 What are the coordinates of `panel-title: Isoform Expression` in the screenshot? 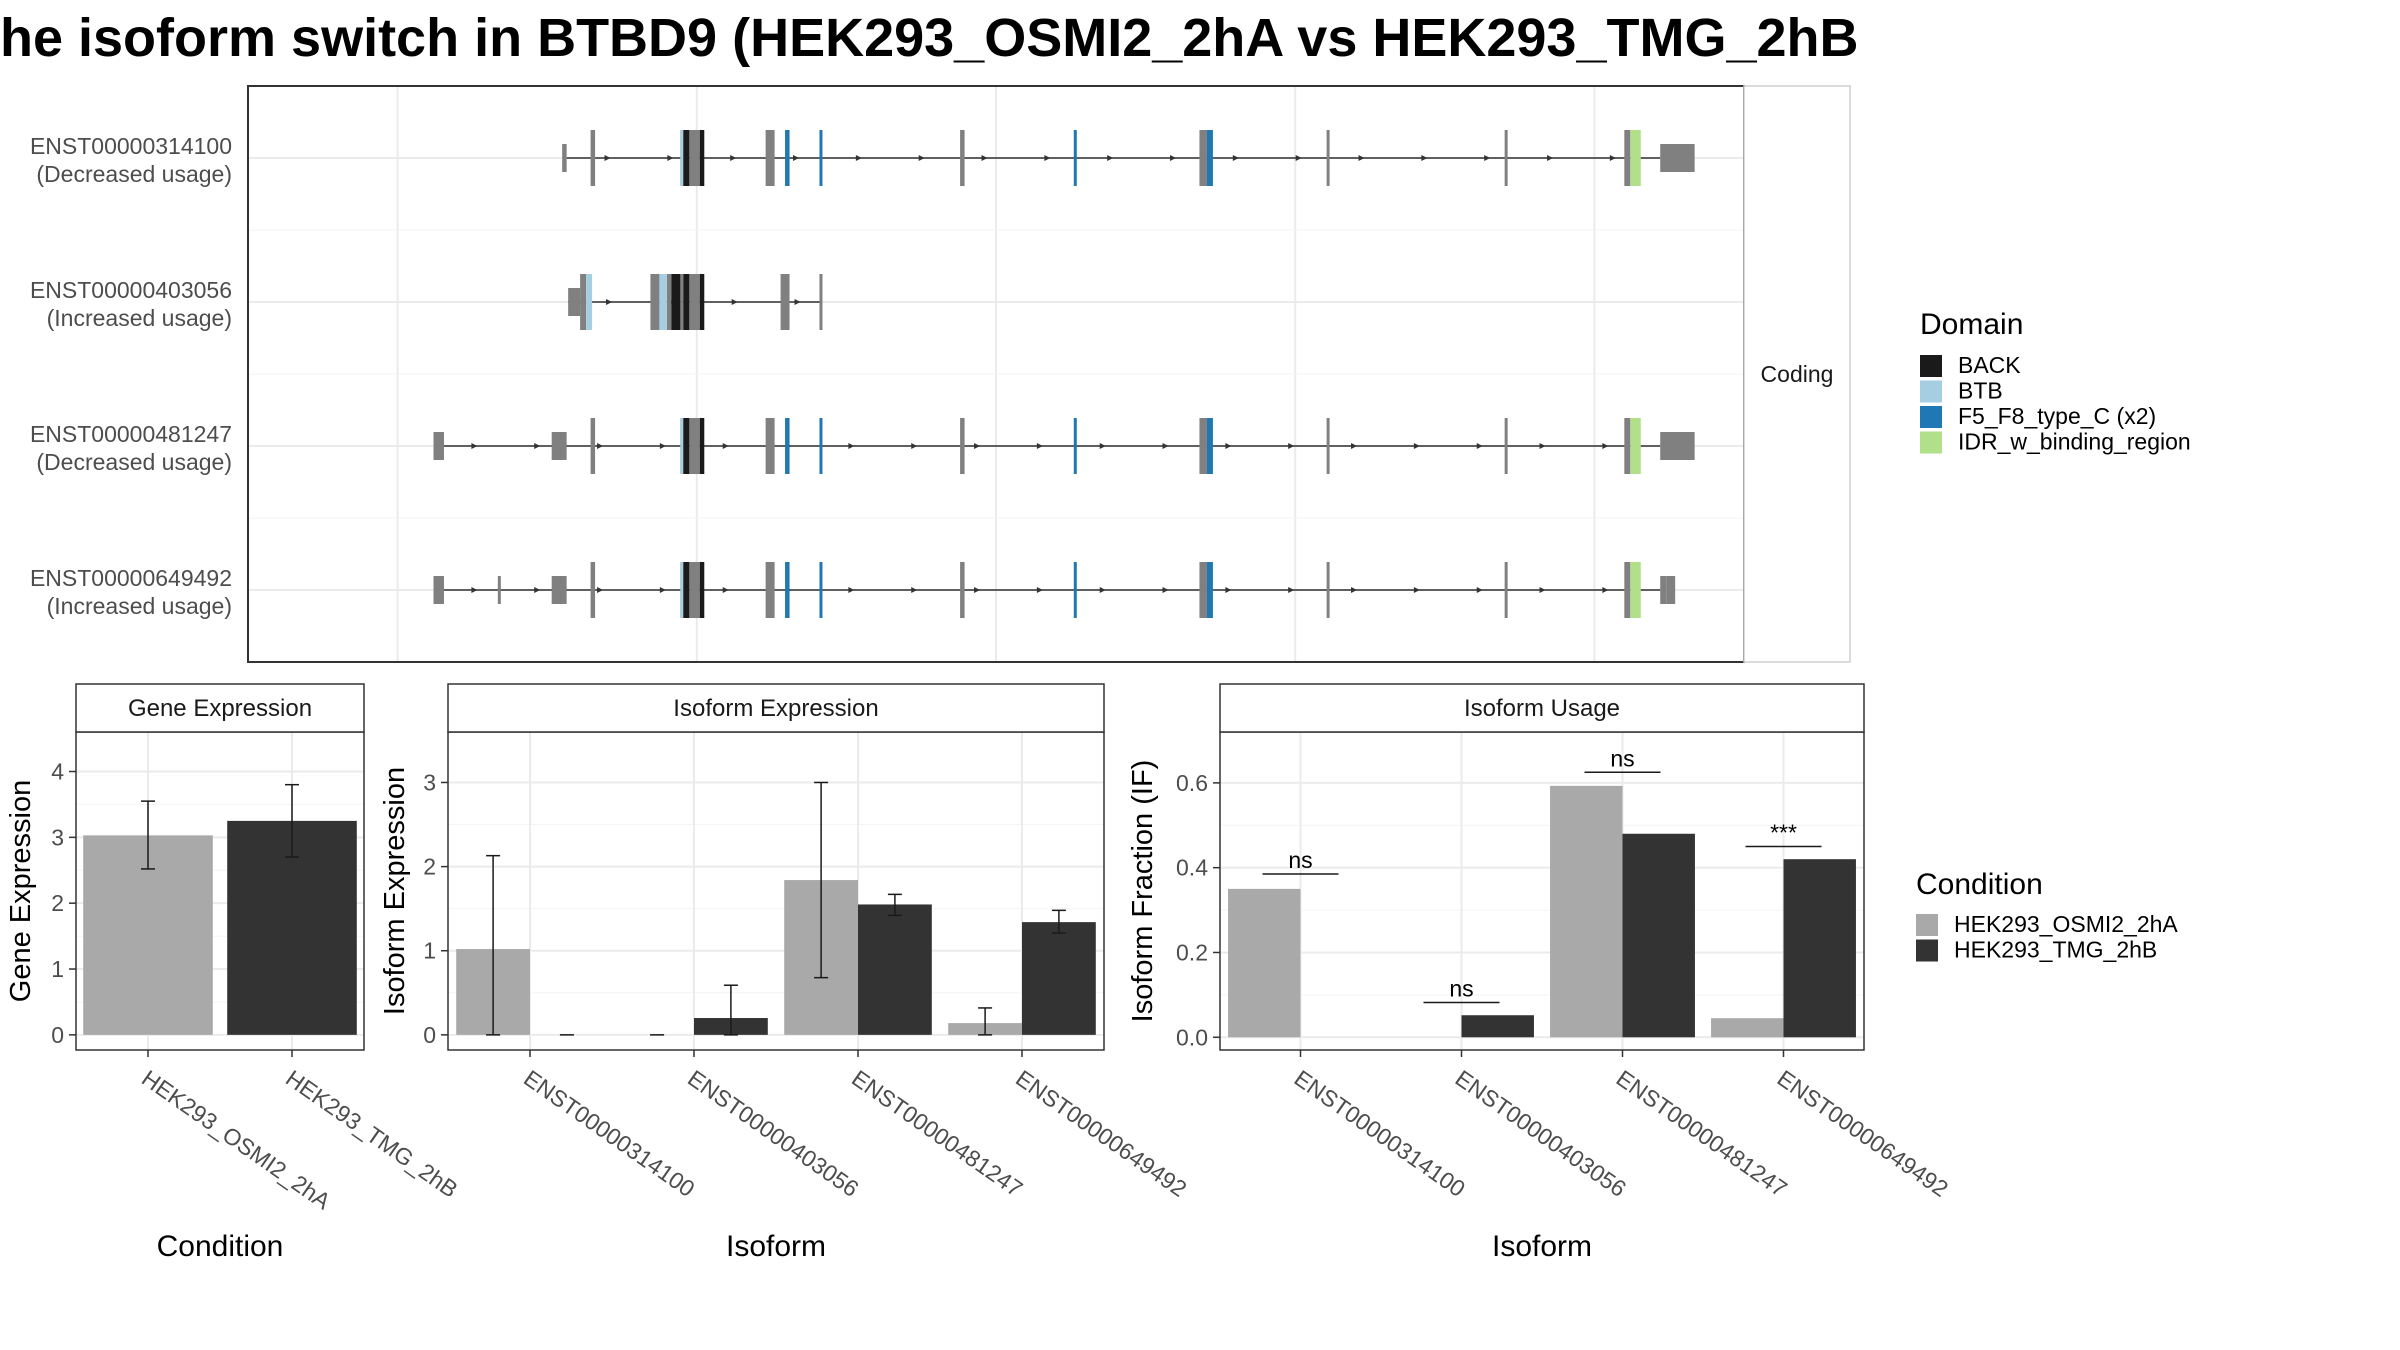 It's located at (775, 708).